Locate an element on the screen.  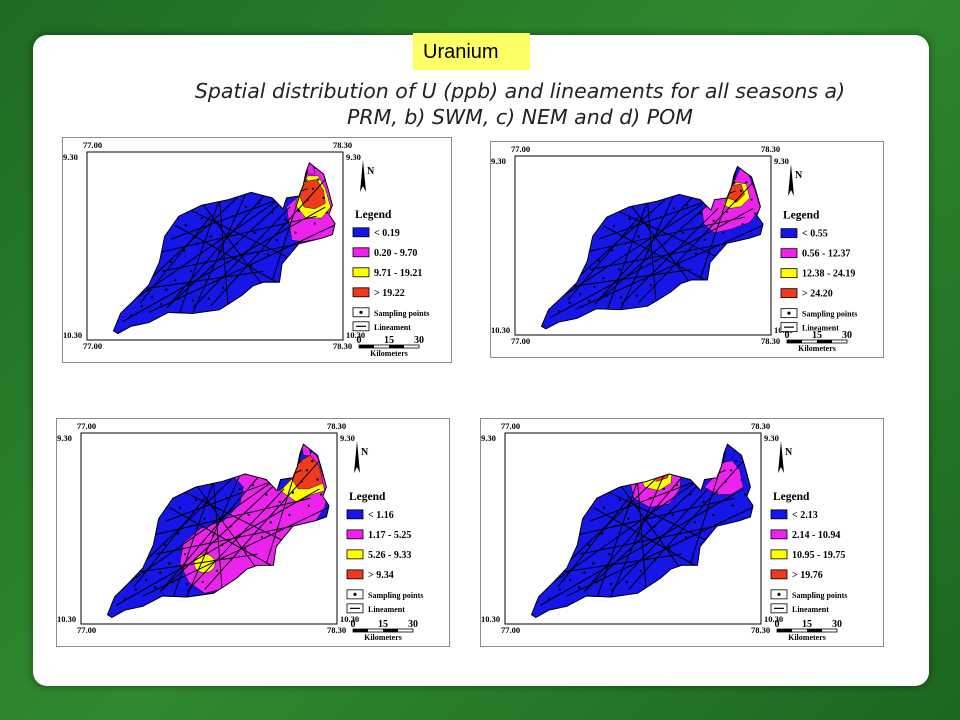
map-frame is located at coordinates (209, 528).